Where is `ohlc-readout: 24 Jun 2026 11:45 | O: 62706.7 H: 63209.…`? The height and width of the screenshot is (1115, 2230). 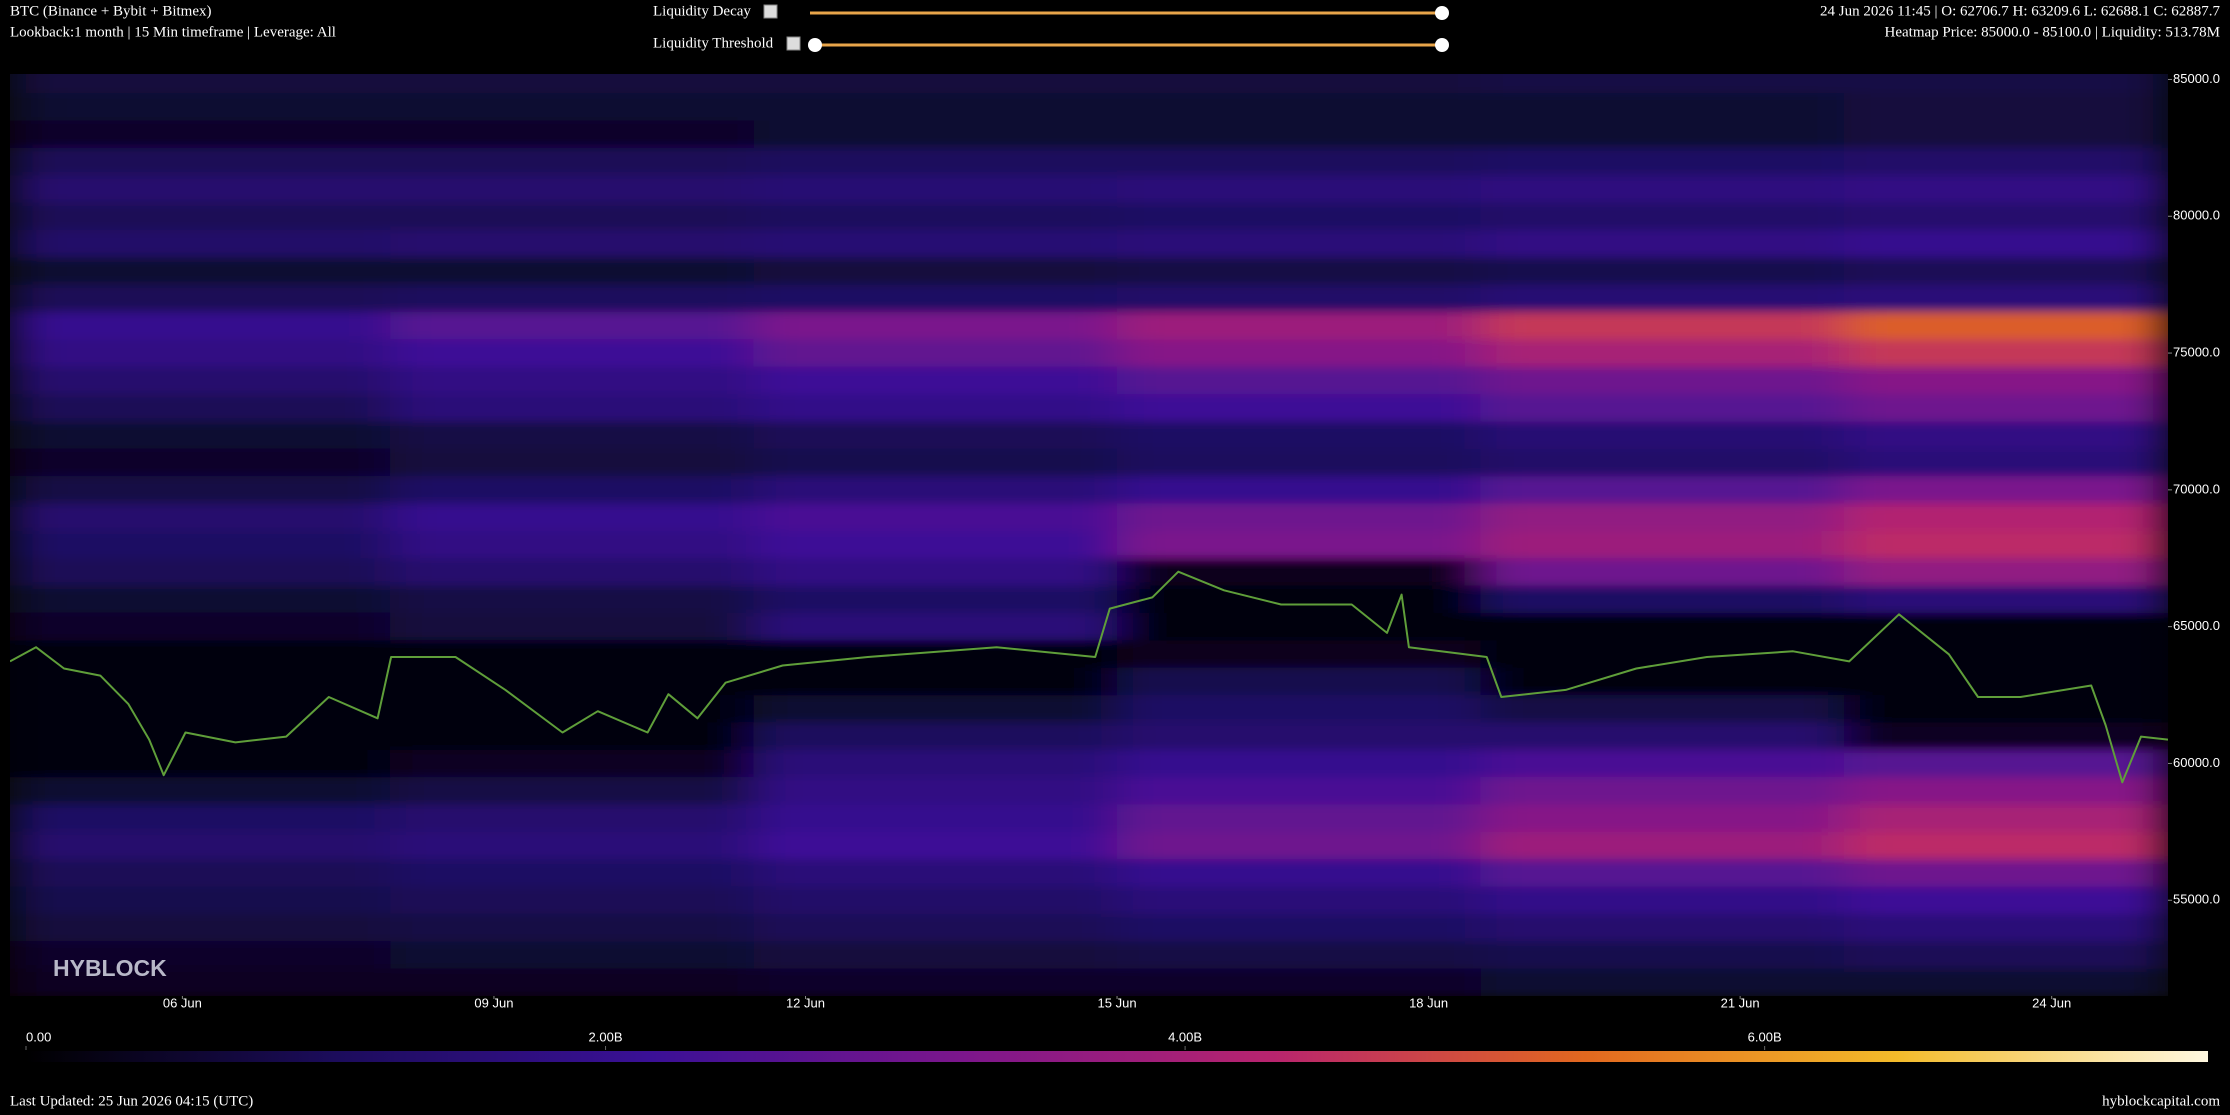 ohlc-readout: 24 Jun 2026 11:45 | O: 62706.7 H: 63209.… is located at coordinates (2020, 11).